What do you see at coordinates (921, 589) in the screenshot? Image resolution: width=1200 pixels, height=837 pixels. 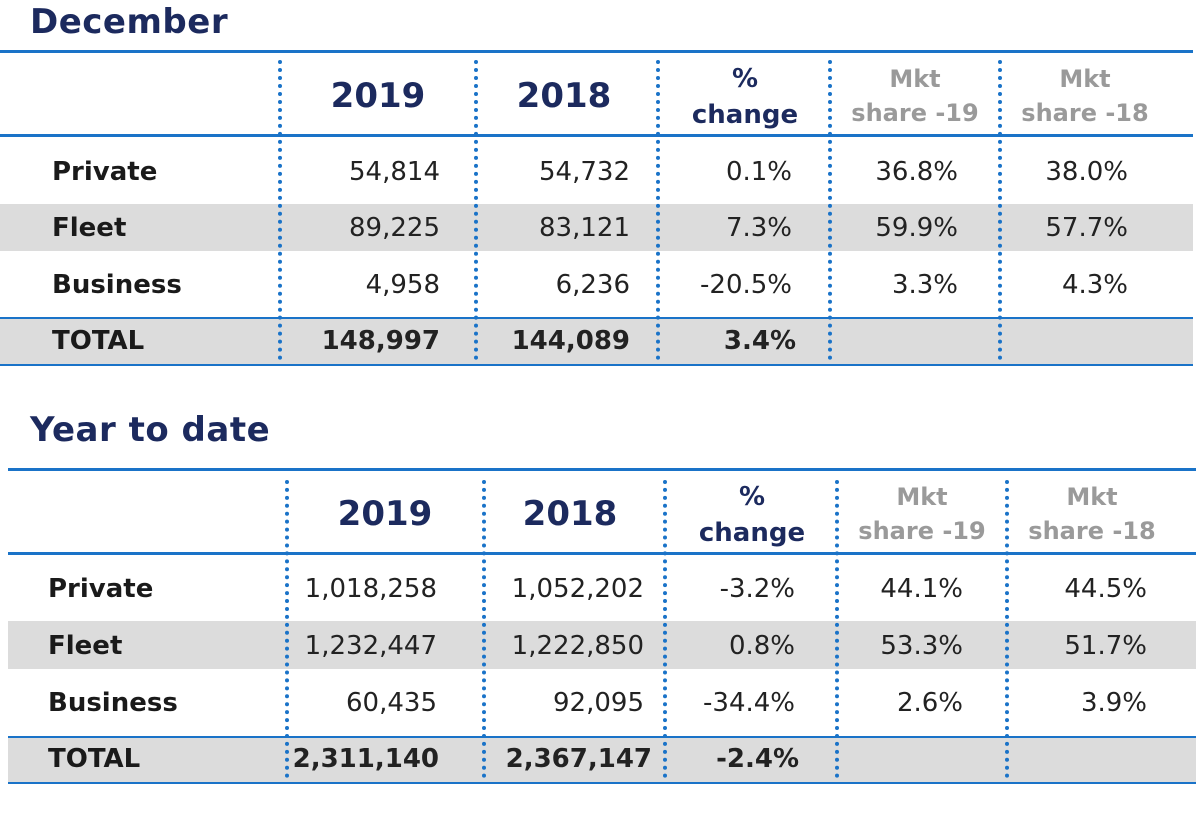 I see `value-share-19: 44.1%` at bounding box center [921, 589].